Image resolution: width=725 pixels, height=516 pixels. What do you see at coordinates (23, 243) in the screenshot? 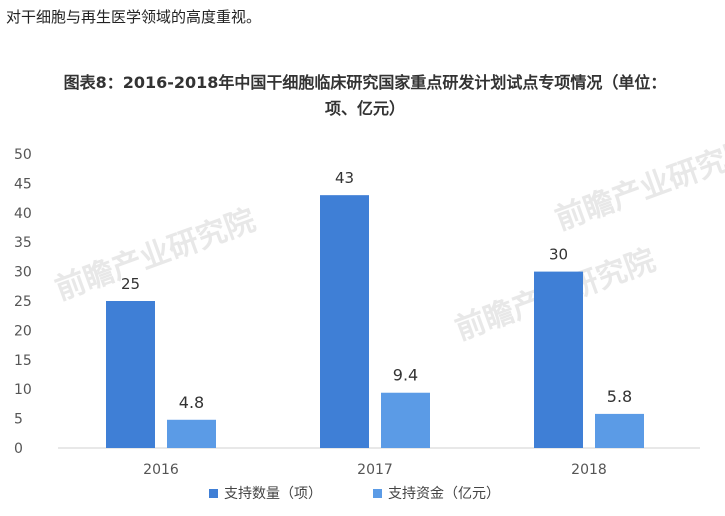
I see `y-tick-label: 35` at bounding box center [23, 243].